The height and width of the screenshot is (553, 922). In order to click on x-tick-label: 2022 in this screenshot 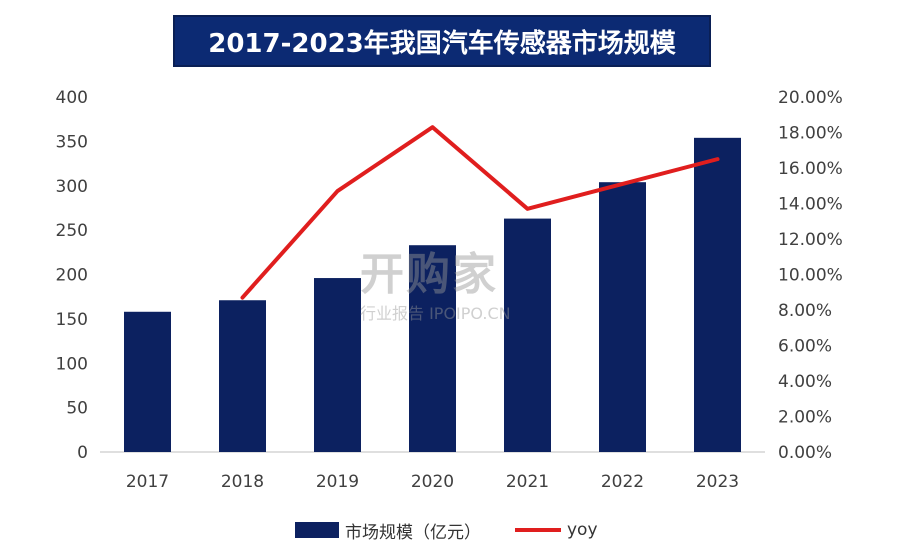, I will do `click(622, 482)`.